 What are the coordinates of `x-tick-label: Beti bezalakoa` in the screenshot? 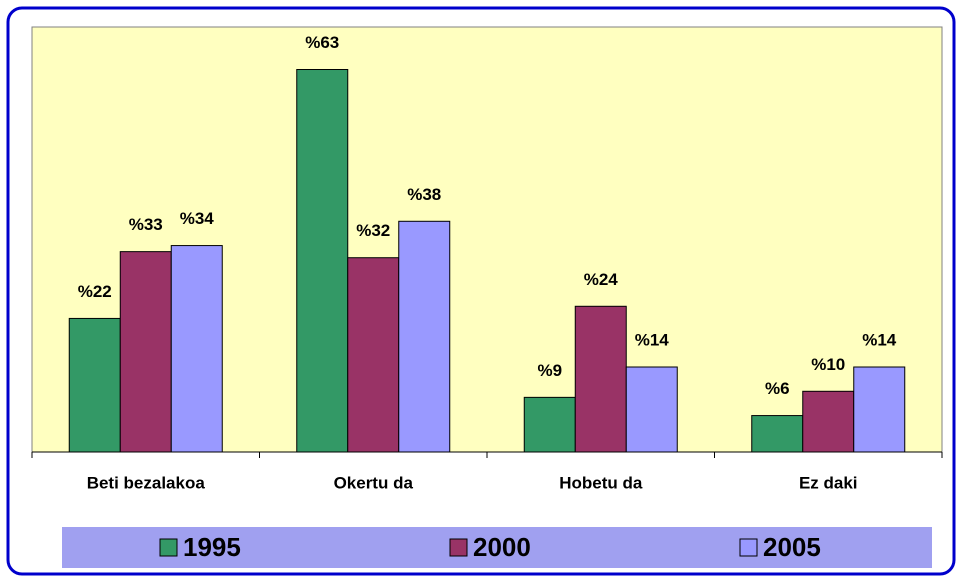 It's located at (146, 482).